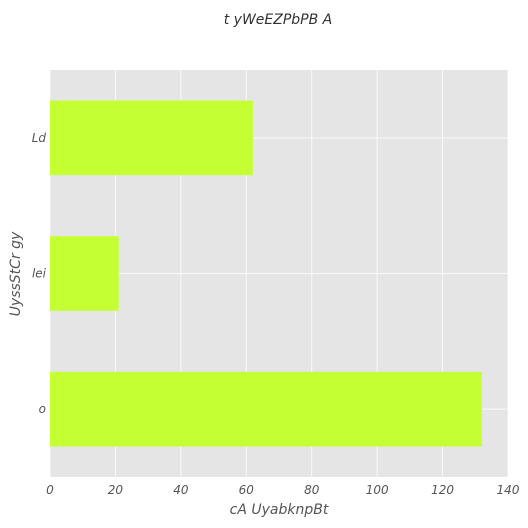  I want to click on x-tick-label: 80, so click(312, 490).